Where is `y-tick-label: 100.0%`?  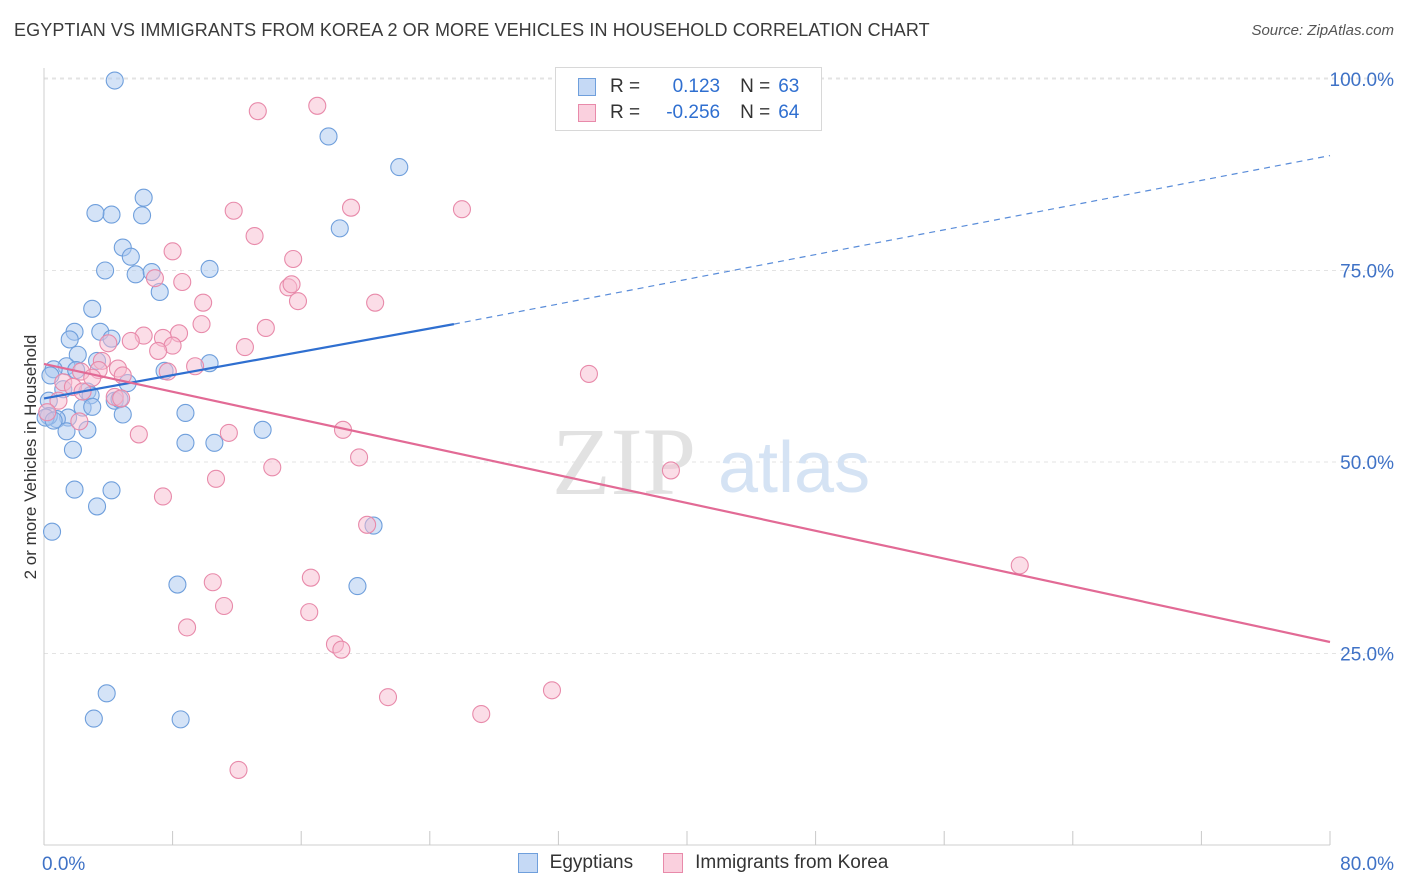
y-tick-label: 100.0% is located at coordinates (1362, 80).